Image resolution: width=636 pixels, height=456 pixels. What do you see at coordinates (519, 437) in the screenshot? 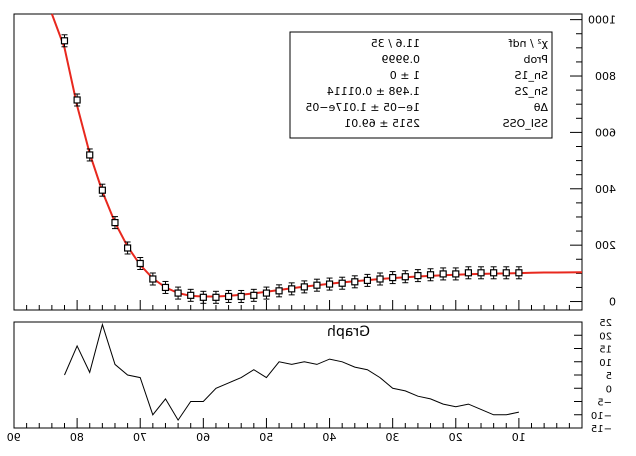
I see `bottom-x-tick-label: 10` at bounding box center [519, 437].